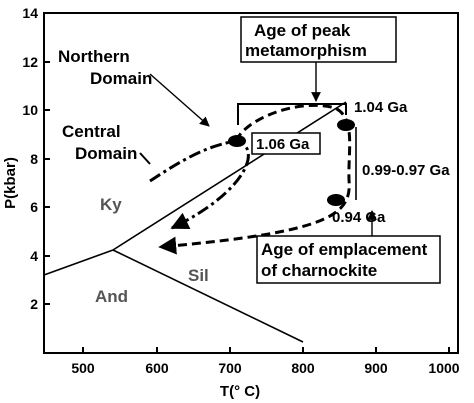 The width and height of the screenshot is (474, 403). What do you see at coordinates (179, 100) in the screenshot?
I see `northern-domain-arrow` at bounding box center [179, 100].